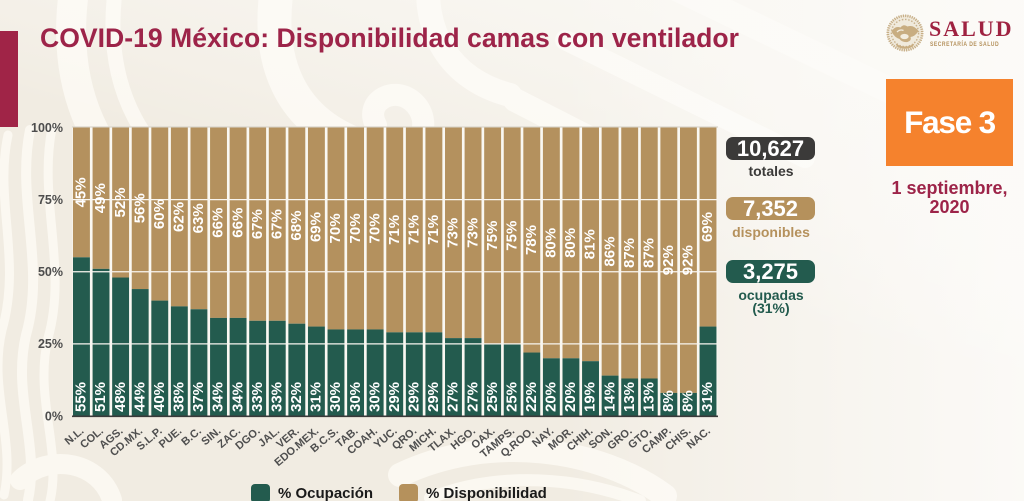 The width and height of the screenshot is (1024, 501). Describe the element at coordinates (296, 226) in the screenshot. I see `svg-text: 68%` at that location.